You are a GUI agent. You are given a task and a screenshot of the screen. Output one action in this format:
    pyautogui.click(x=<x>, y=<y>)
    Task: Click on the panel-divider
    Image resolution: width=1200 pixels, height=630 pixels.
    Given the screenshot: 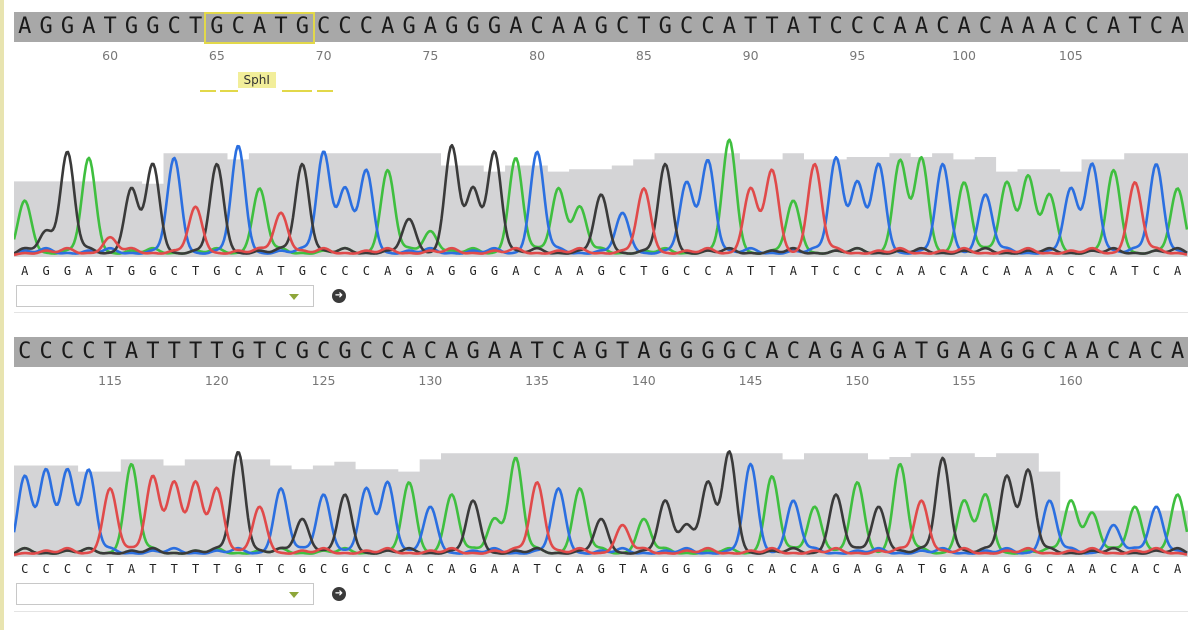 What is the action you would take?
    pyautogui.click(x=601, y=611)
    